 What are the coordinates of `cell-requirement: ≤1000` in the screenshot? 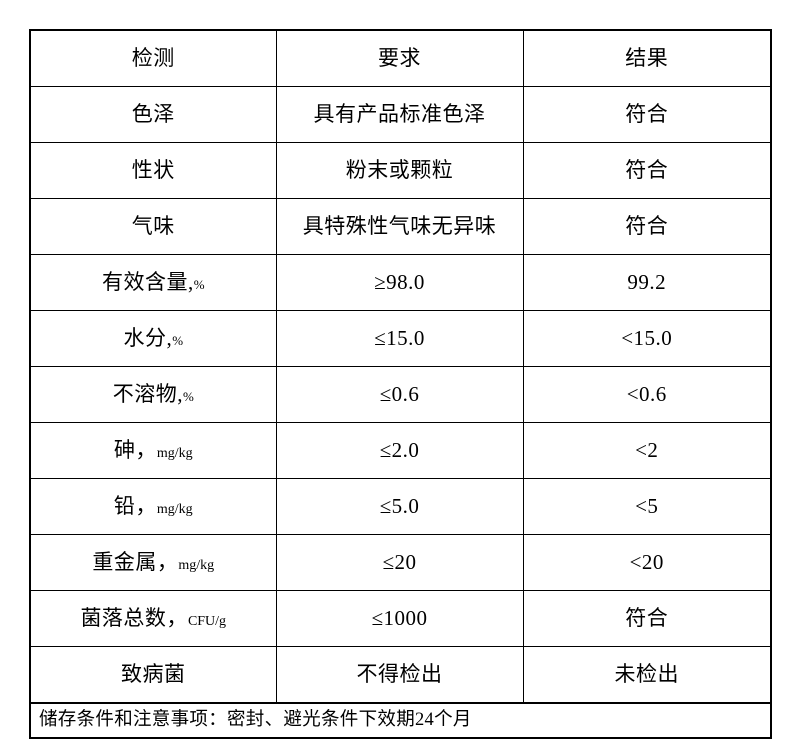 It's located at (399, 618).